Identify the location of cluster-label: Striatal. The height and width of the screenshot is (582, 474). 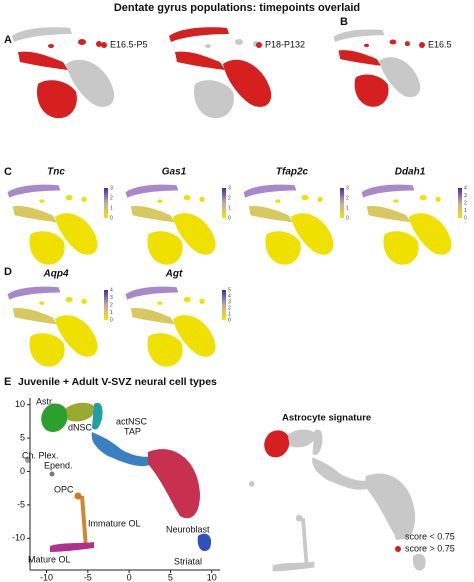
(188, 561).